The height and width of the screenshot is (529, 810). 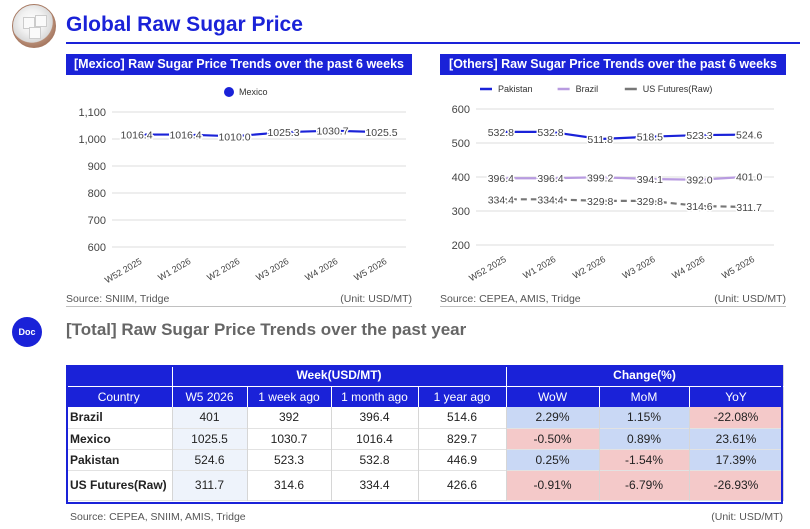 What do you see at coordinates (462, 438) in the screenshot?
I see `value-cell: 829.7` at bounding box center [462, 438].